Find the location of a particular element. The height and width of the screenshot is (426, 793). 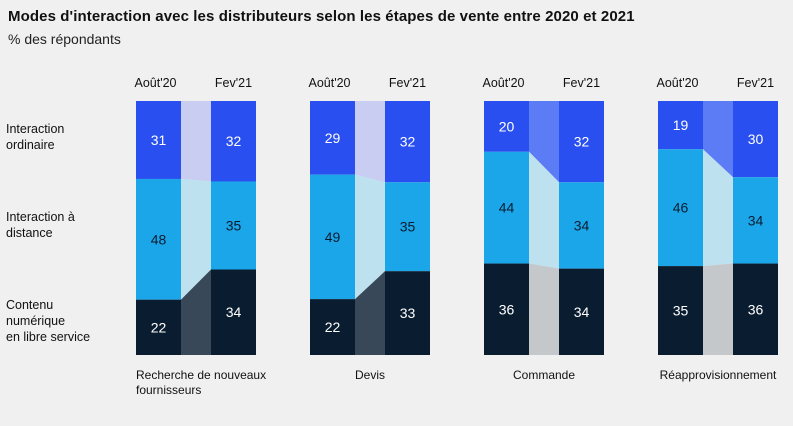

category-label: fournisseurs is located at coordinates (168, 390).